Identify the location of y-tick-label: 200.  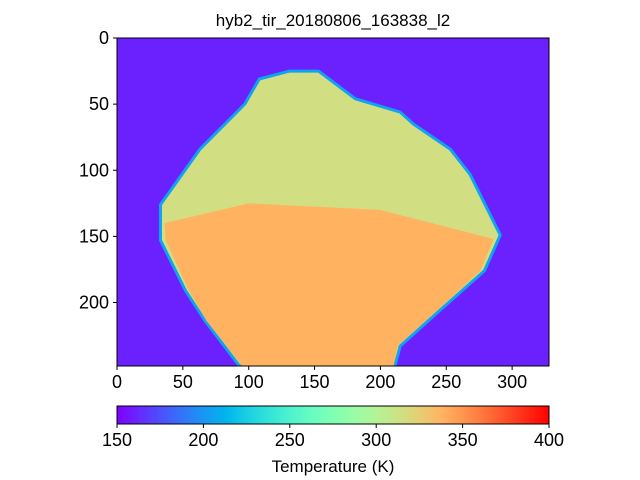
(94, 303).